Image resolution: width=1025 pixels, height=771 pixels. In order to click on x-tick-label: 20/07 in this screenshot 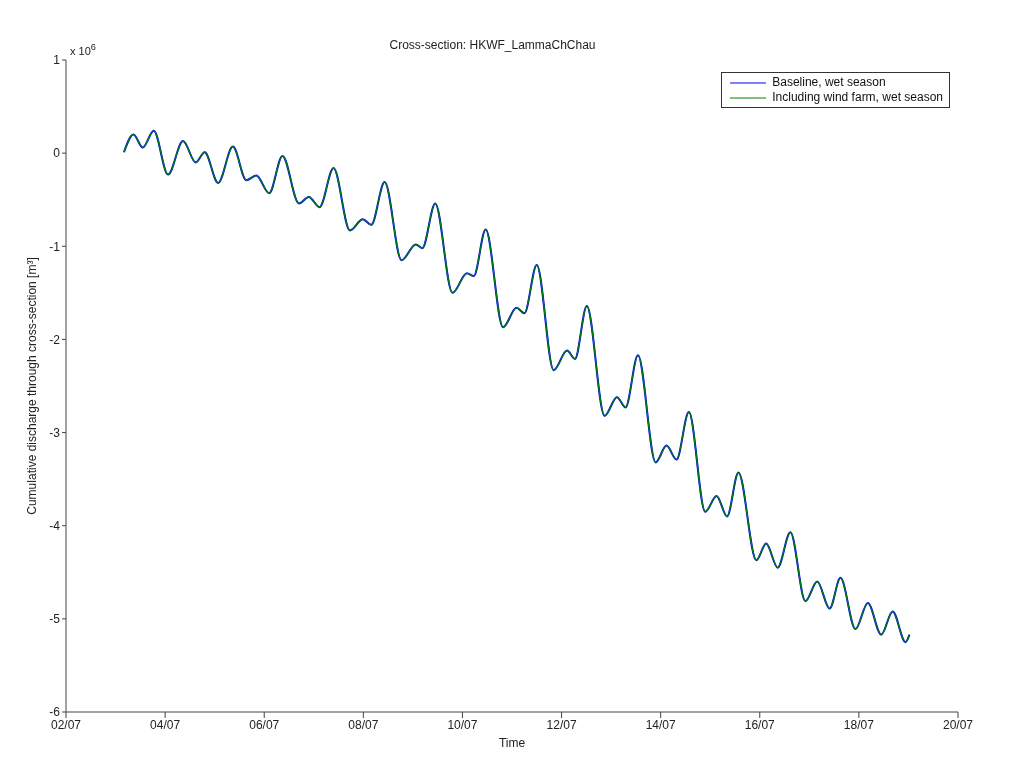, I will do `click(958, 724)`.